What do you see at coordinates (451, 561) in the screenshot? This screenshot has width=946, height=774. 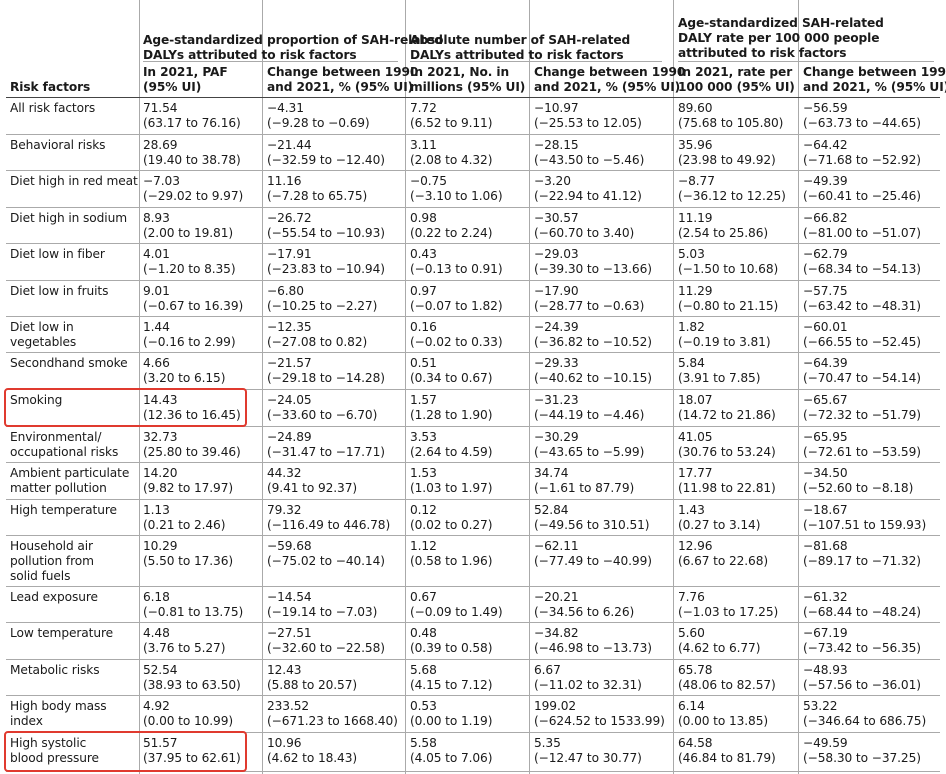 I see `cell-interval: (0.58 to 1.96)` at bounding box center [451, 561].